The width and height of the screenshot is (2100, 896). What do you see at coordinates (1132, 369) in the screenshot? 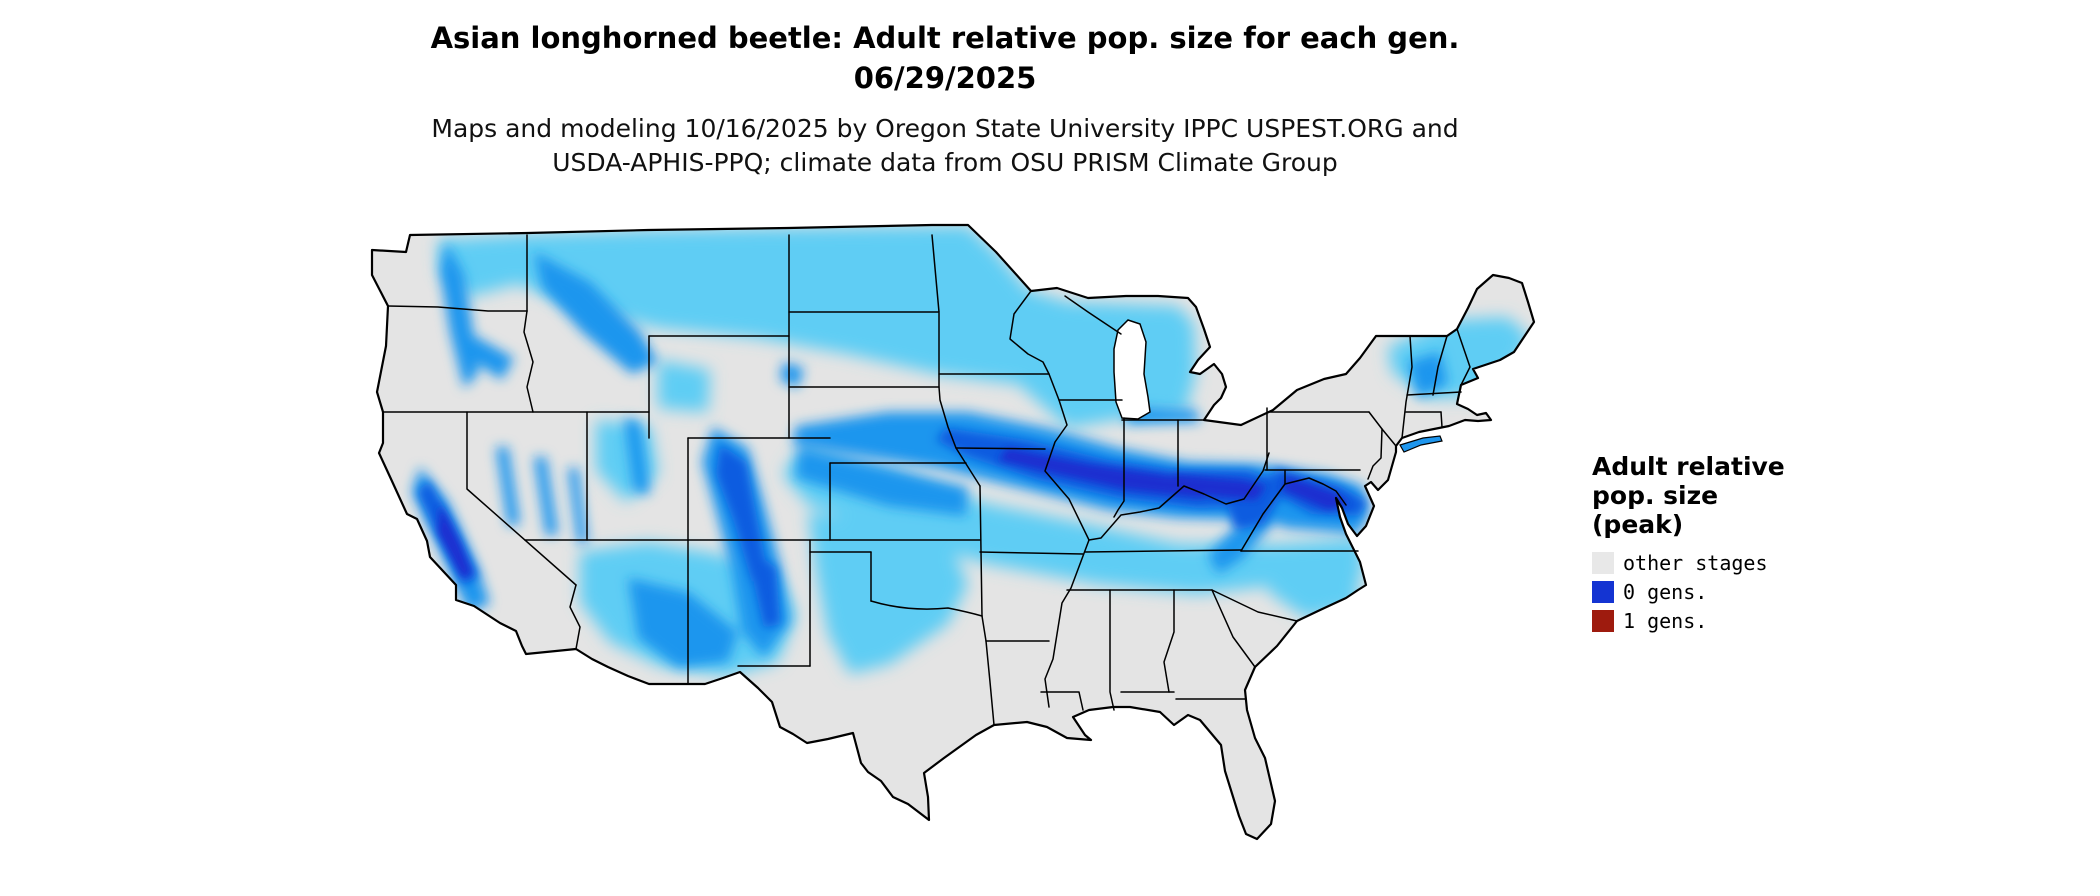
I see `lake-michigan` at bounding box center [1132, 369].